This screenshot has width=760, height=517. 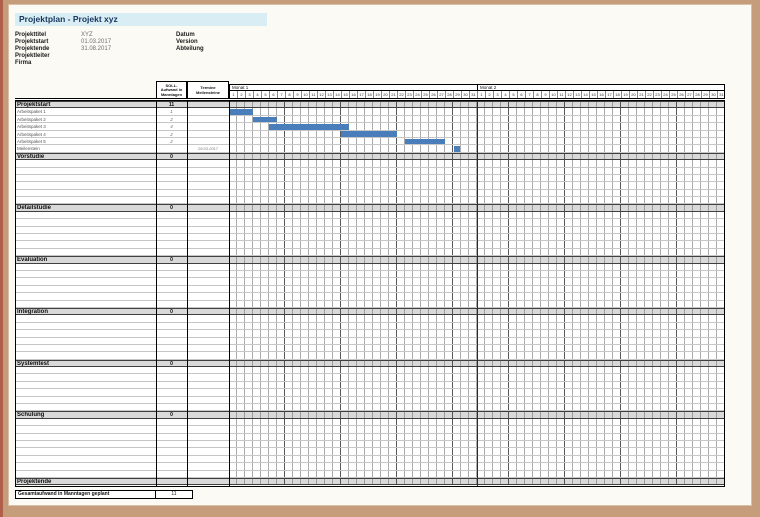 What do you see at coordinates (31, 141) in the screenshot?
I see `task-name-cell: Arbeitspaket 5` at bounding box center [31, 141].